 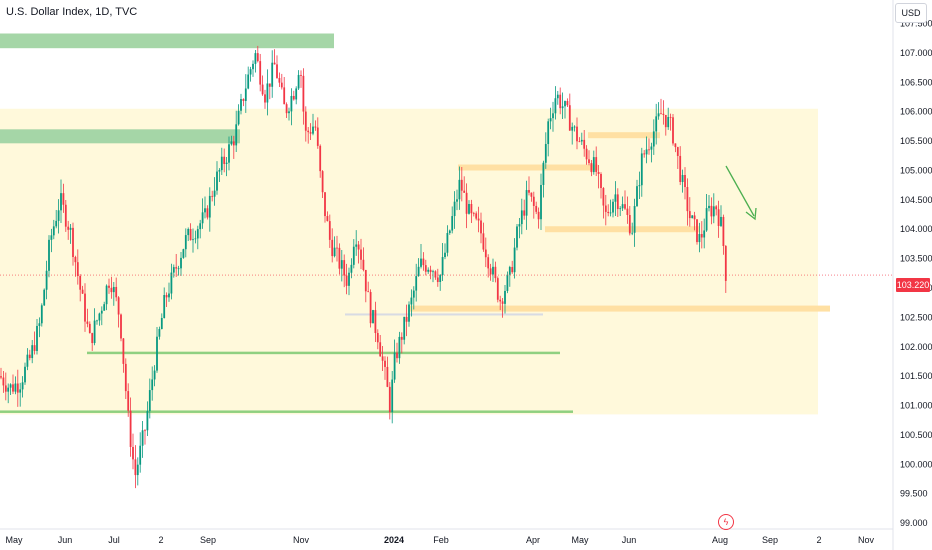 I want to click on x-tick-label: Jun, so click(x=65, y=540).